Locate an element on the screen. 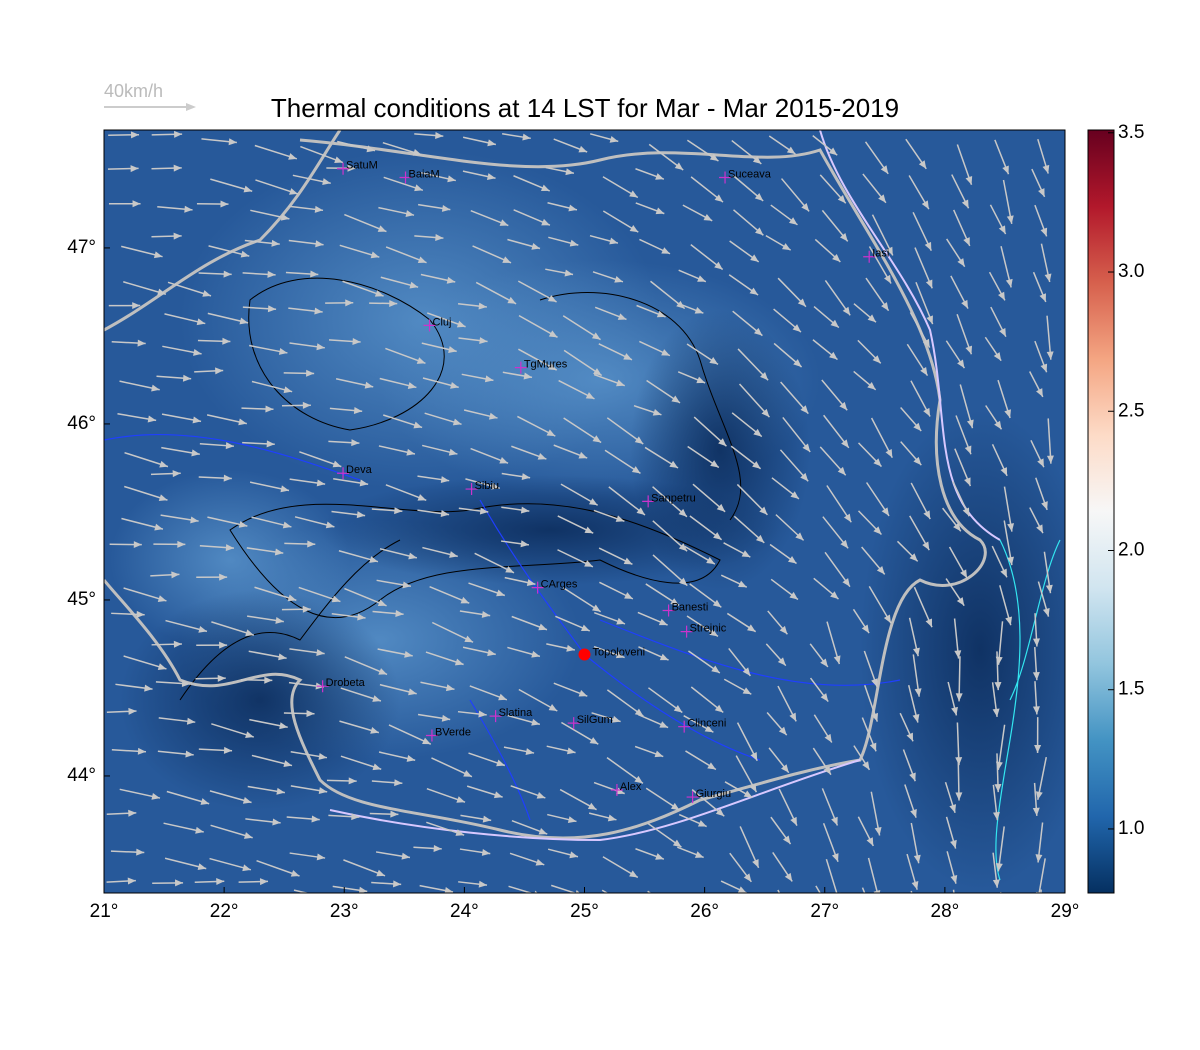 The height and width of the screenshot is (1050, 1200). city-label: SilGum is located at coordinates (595, 720).